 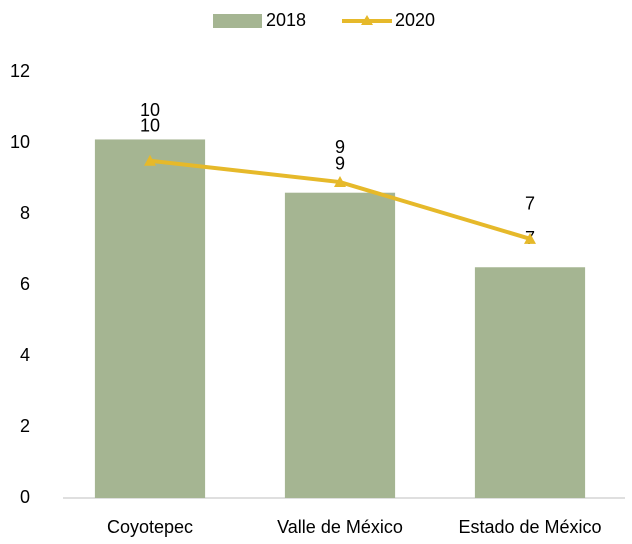 I want to click on y-tick-label: 0, so click(x=25, y=497).